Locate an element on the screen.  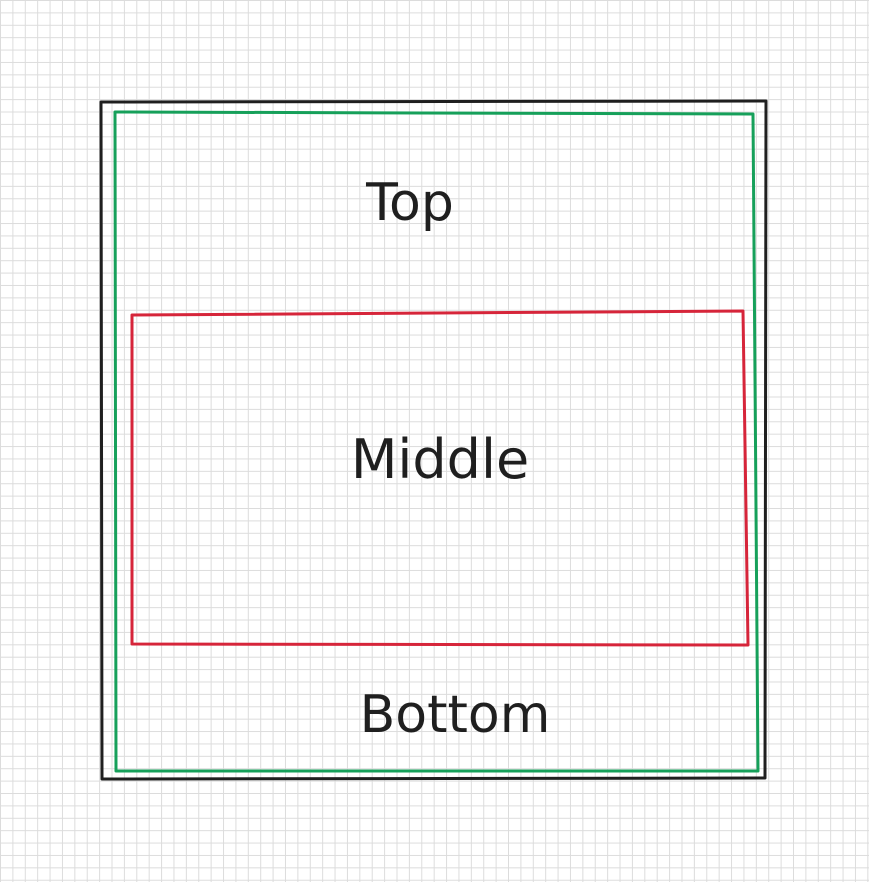
bottom-label: Bottom is located at coordinates (455, 715).